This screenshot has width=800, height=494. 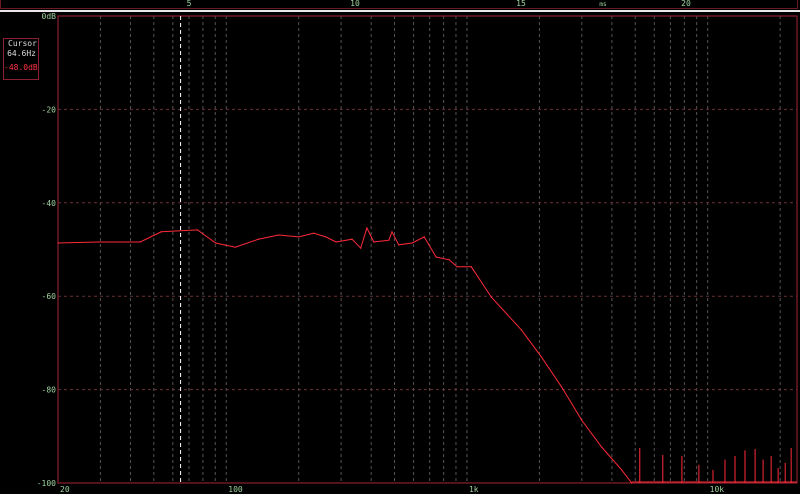 What do you see at coordinates (49, 390) in the screenshot?
I see `y-tick-label: -80` at bounding box center [49, 390].